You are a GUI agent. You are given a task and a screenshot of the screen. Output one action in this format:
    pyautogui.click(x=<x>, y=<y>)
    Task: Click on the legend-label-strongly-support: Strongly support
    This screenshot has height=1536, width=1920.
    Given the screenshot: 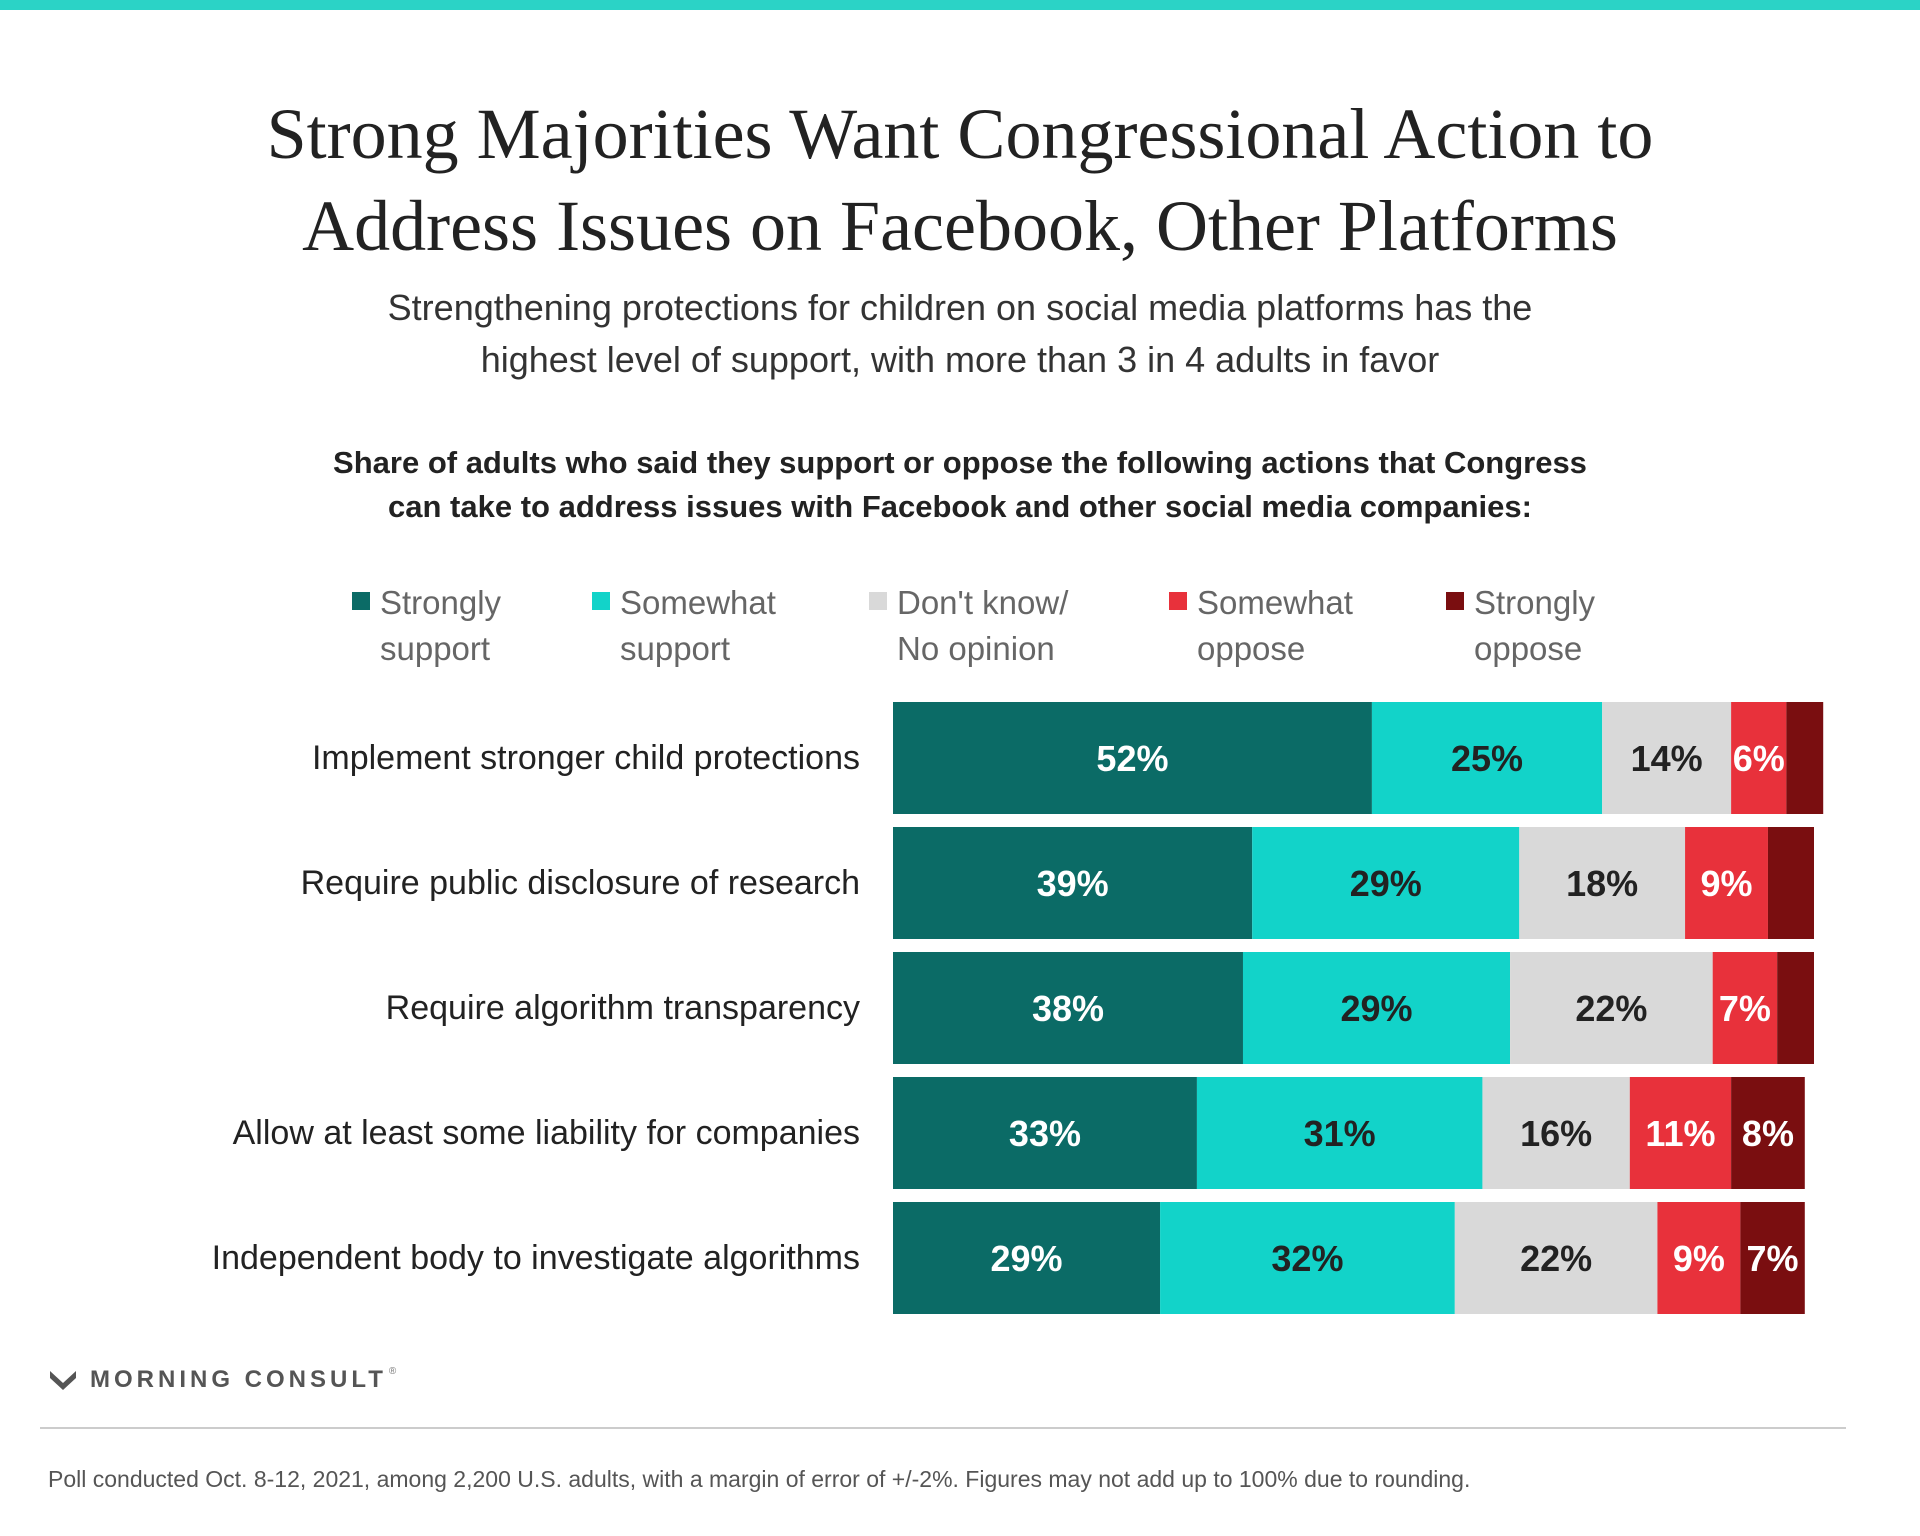 What is the action you would take?
    pyautogui.click(x=441, y=625)
    